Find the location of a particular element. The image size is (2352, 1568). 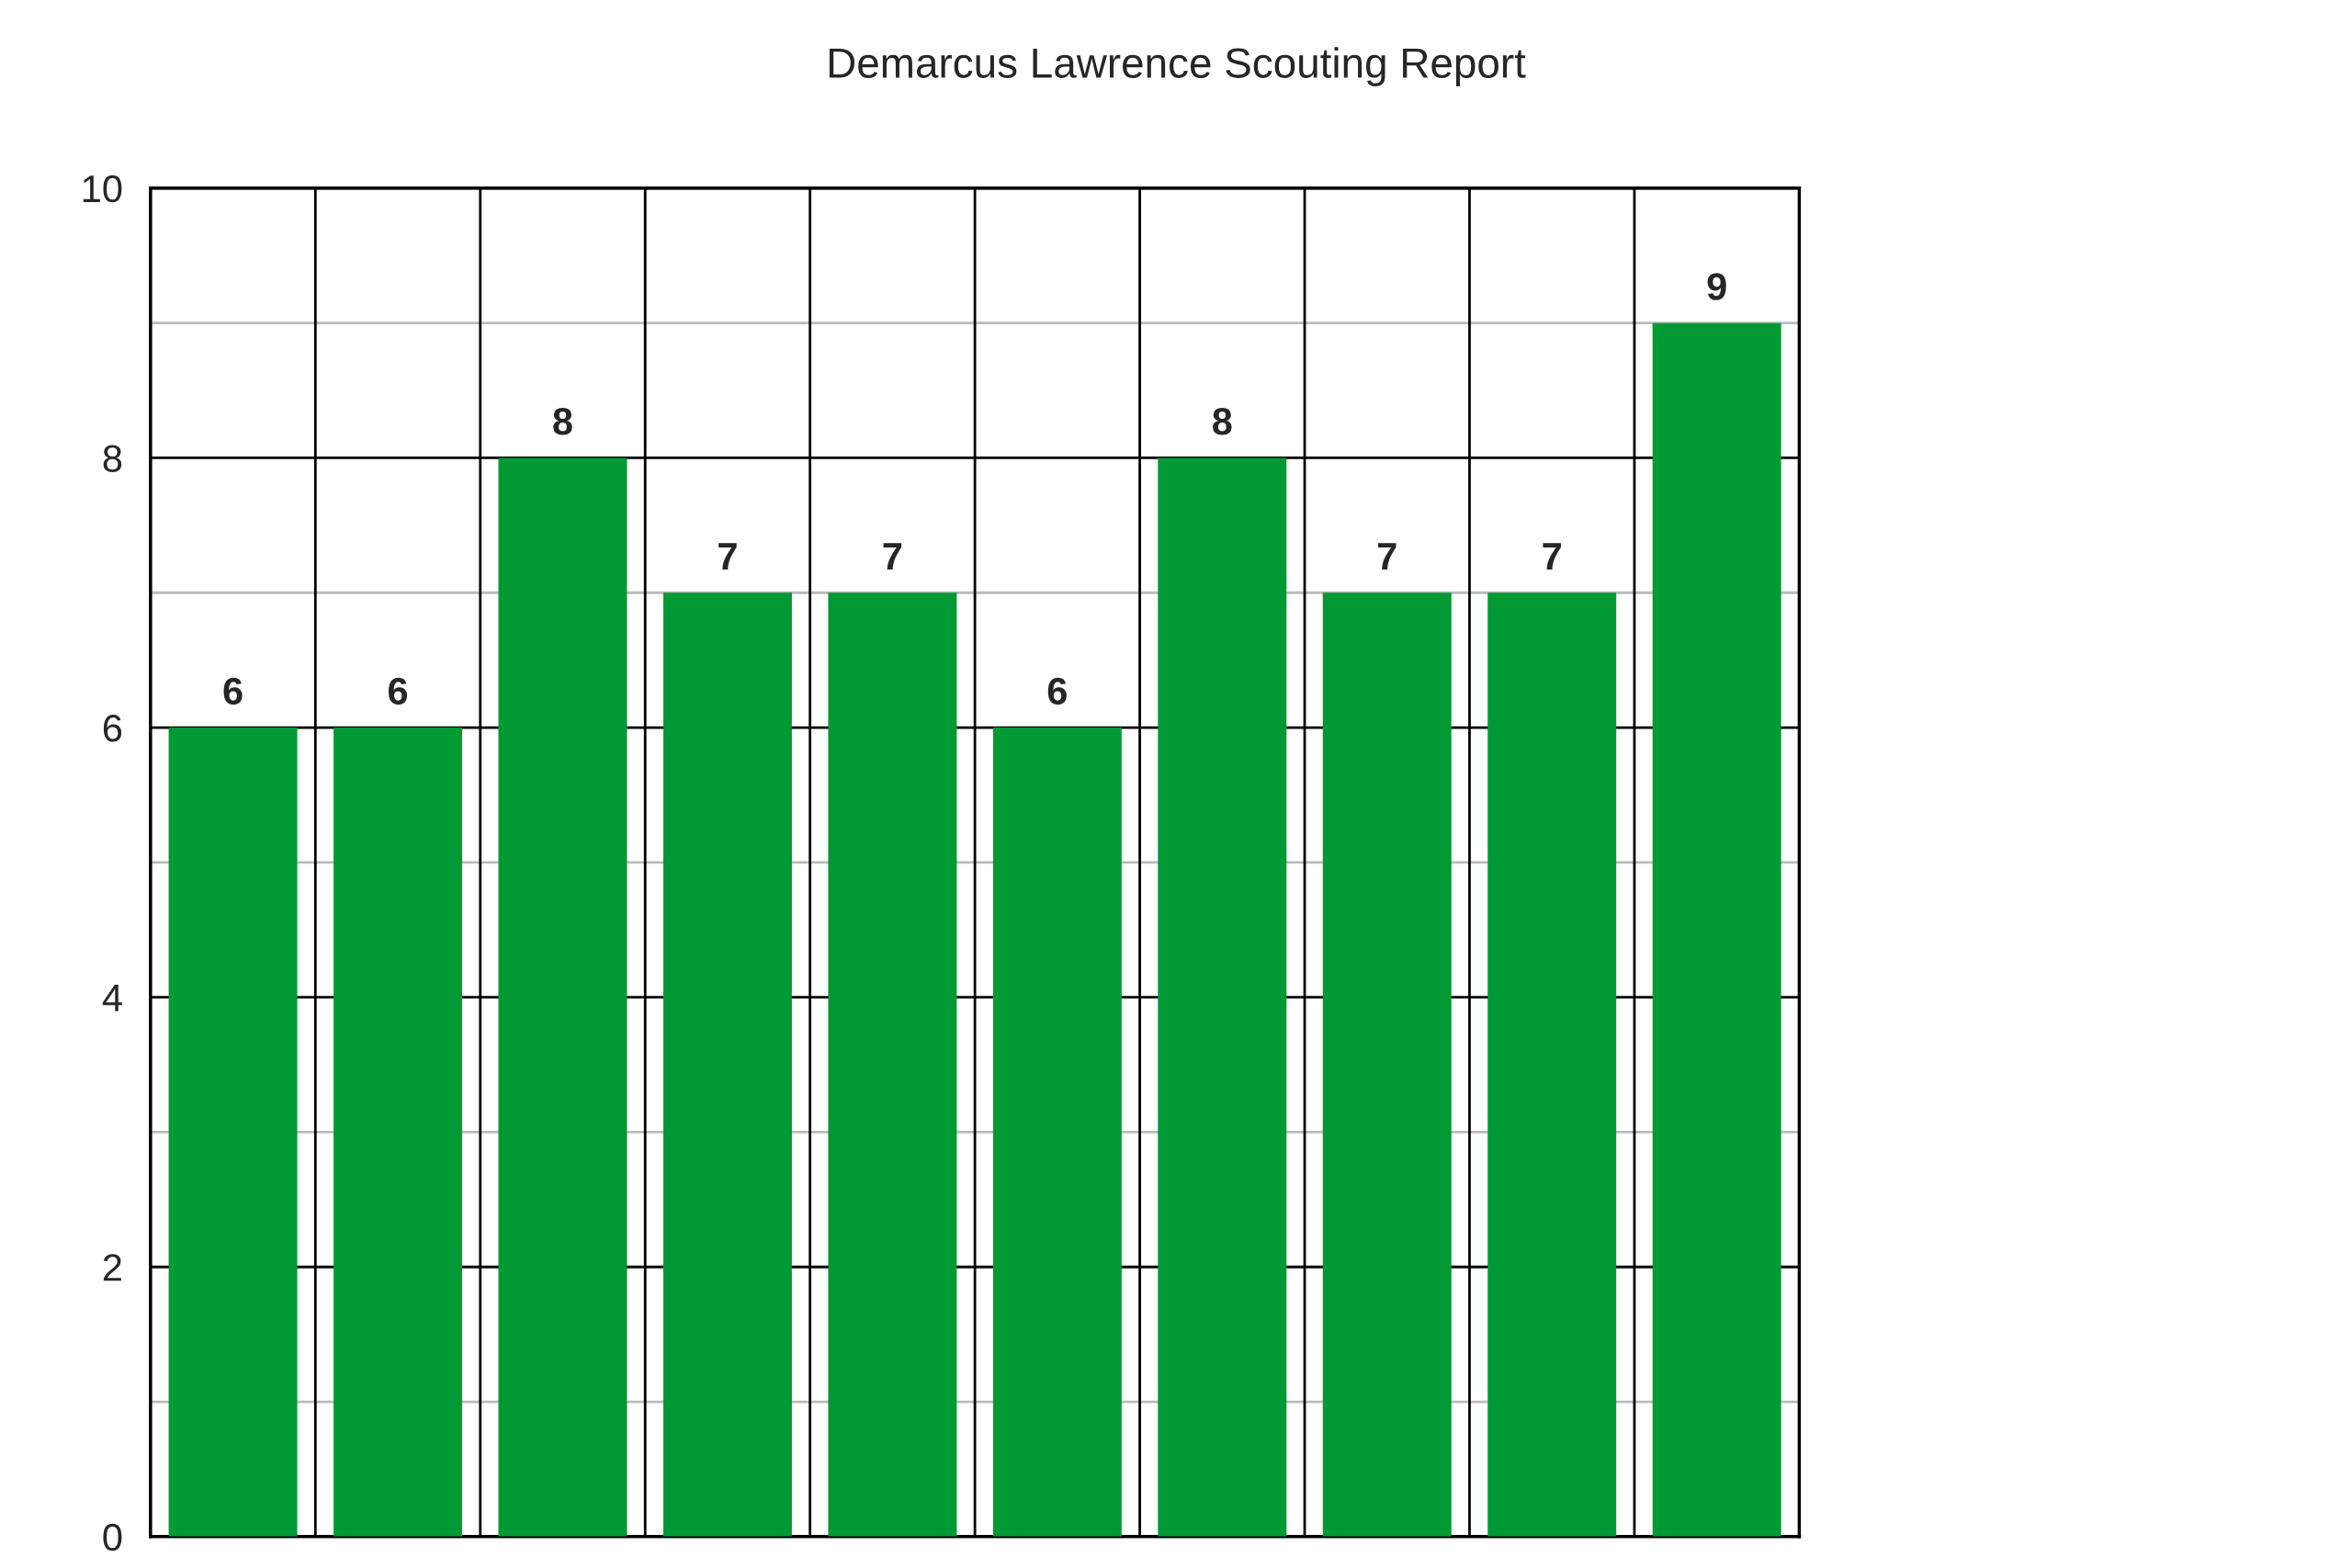

data-label: 9 is located at coordinates (1716, 286).